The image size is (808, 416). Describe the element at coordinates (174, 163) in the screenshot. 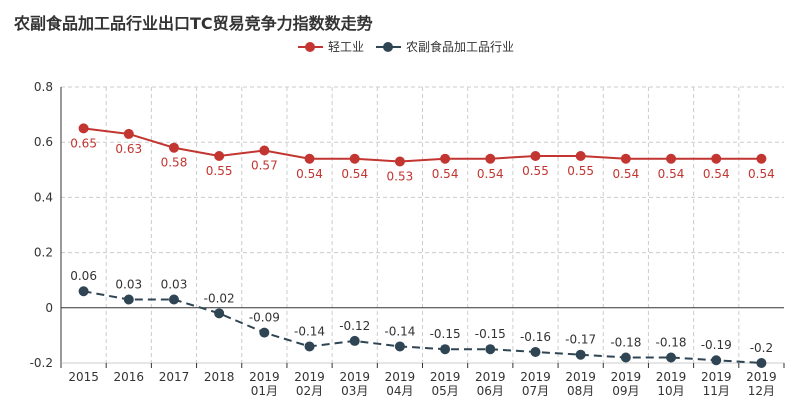

I see `data-label: 0.58` at that location.